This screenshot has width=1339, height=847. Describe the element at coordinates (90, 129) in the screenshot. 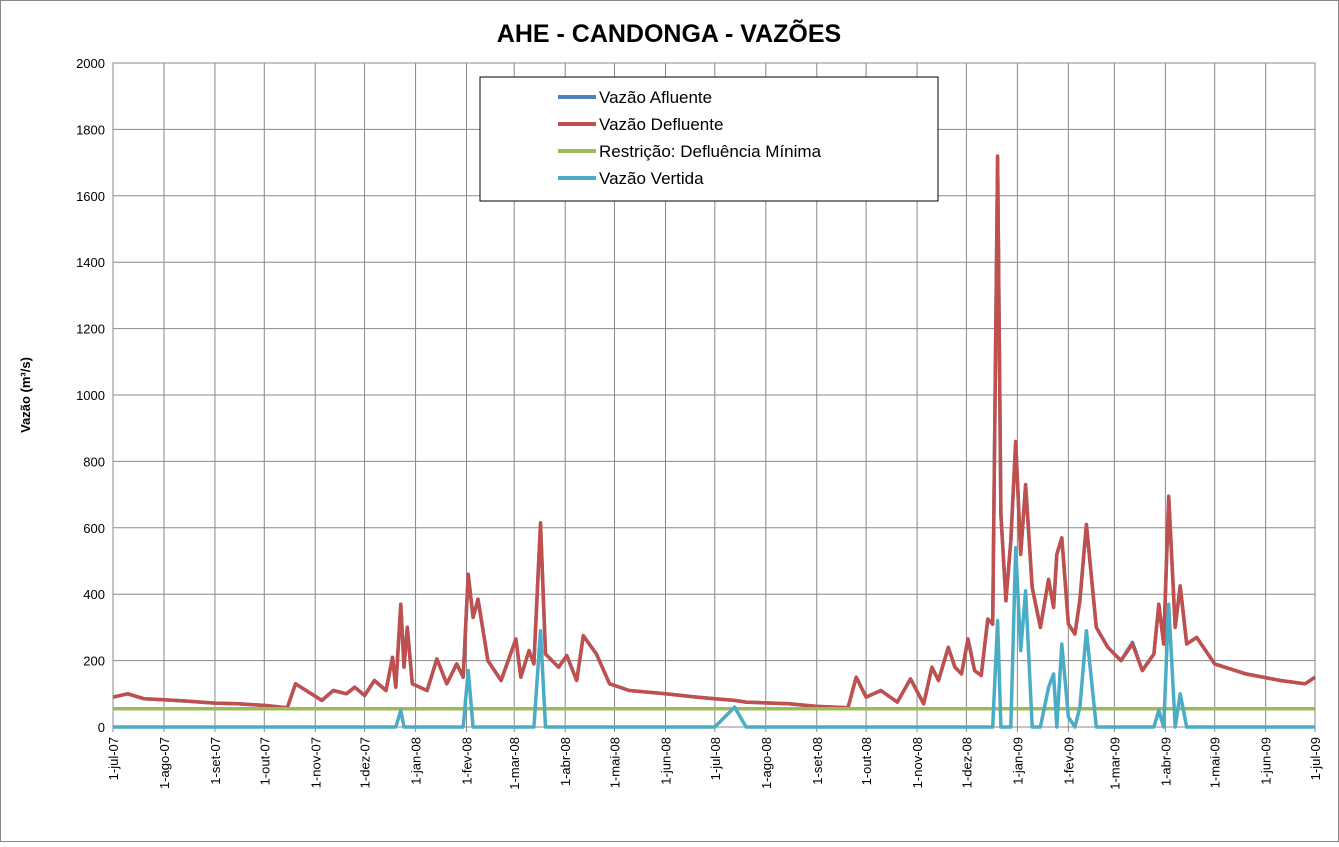

I see `y-tick-label: 1800` at that location.